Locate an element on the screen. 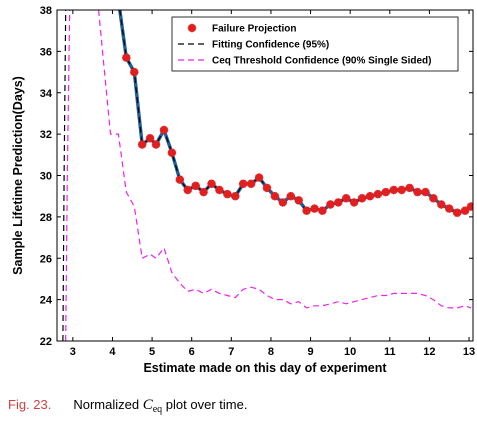 The image size is (477, 427). x-tick-label: 8 is located at coordinates (271, 352).